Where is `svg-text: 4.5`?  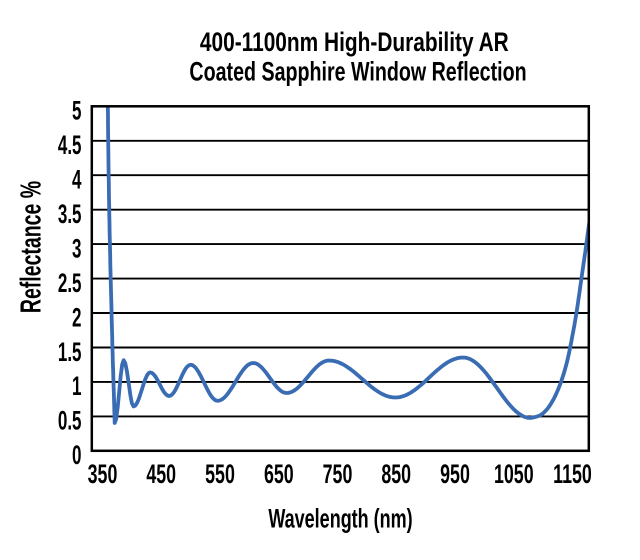 svg-text: 4.5 is located at coordinates (70, 145).